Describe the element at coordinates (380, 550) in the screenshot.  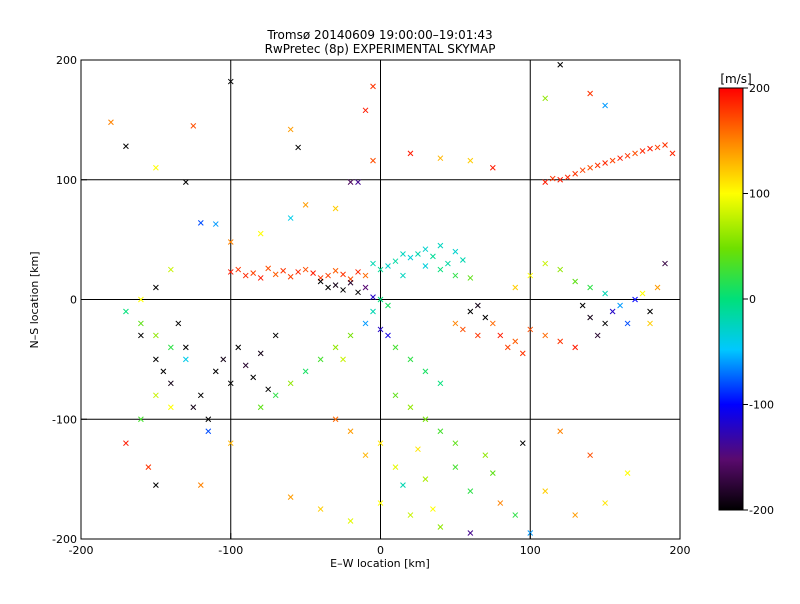
I see `x-tick-label: 0` at that location.